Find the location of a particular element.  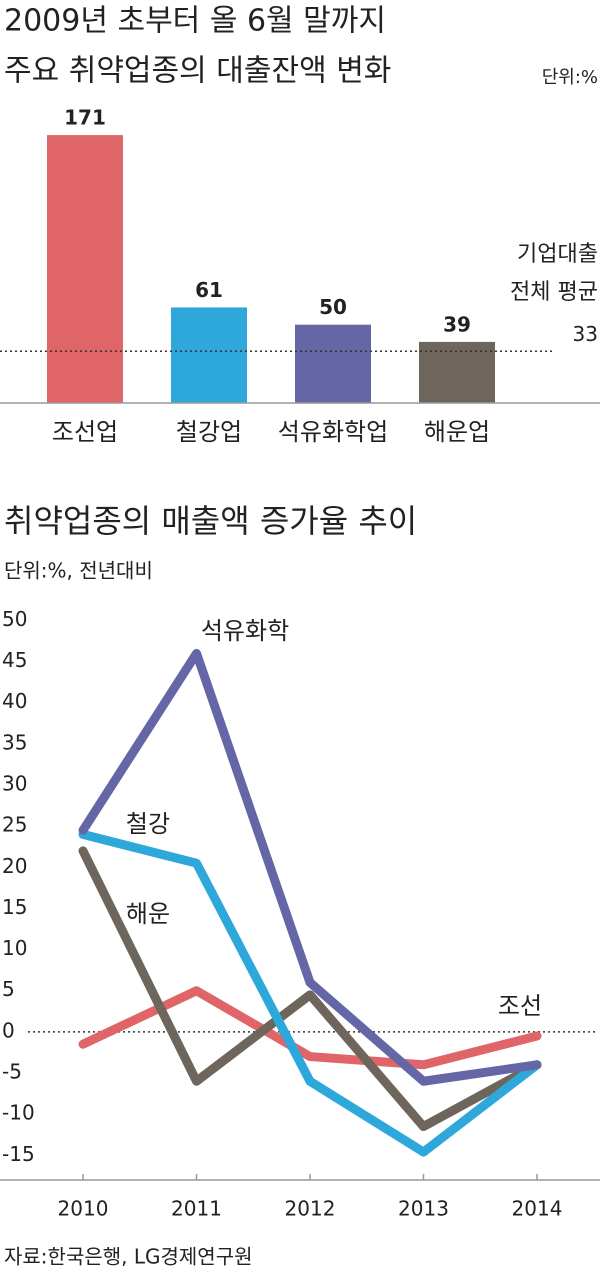

y-tick-label: 25 is located at coordinates (14, 825).